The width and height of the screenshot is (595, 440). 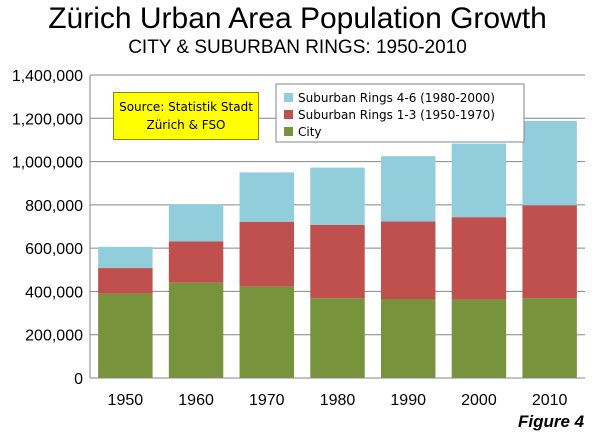 I want to click on x-tick-label: 1960, so click(x=196, y=400).